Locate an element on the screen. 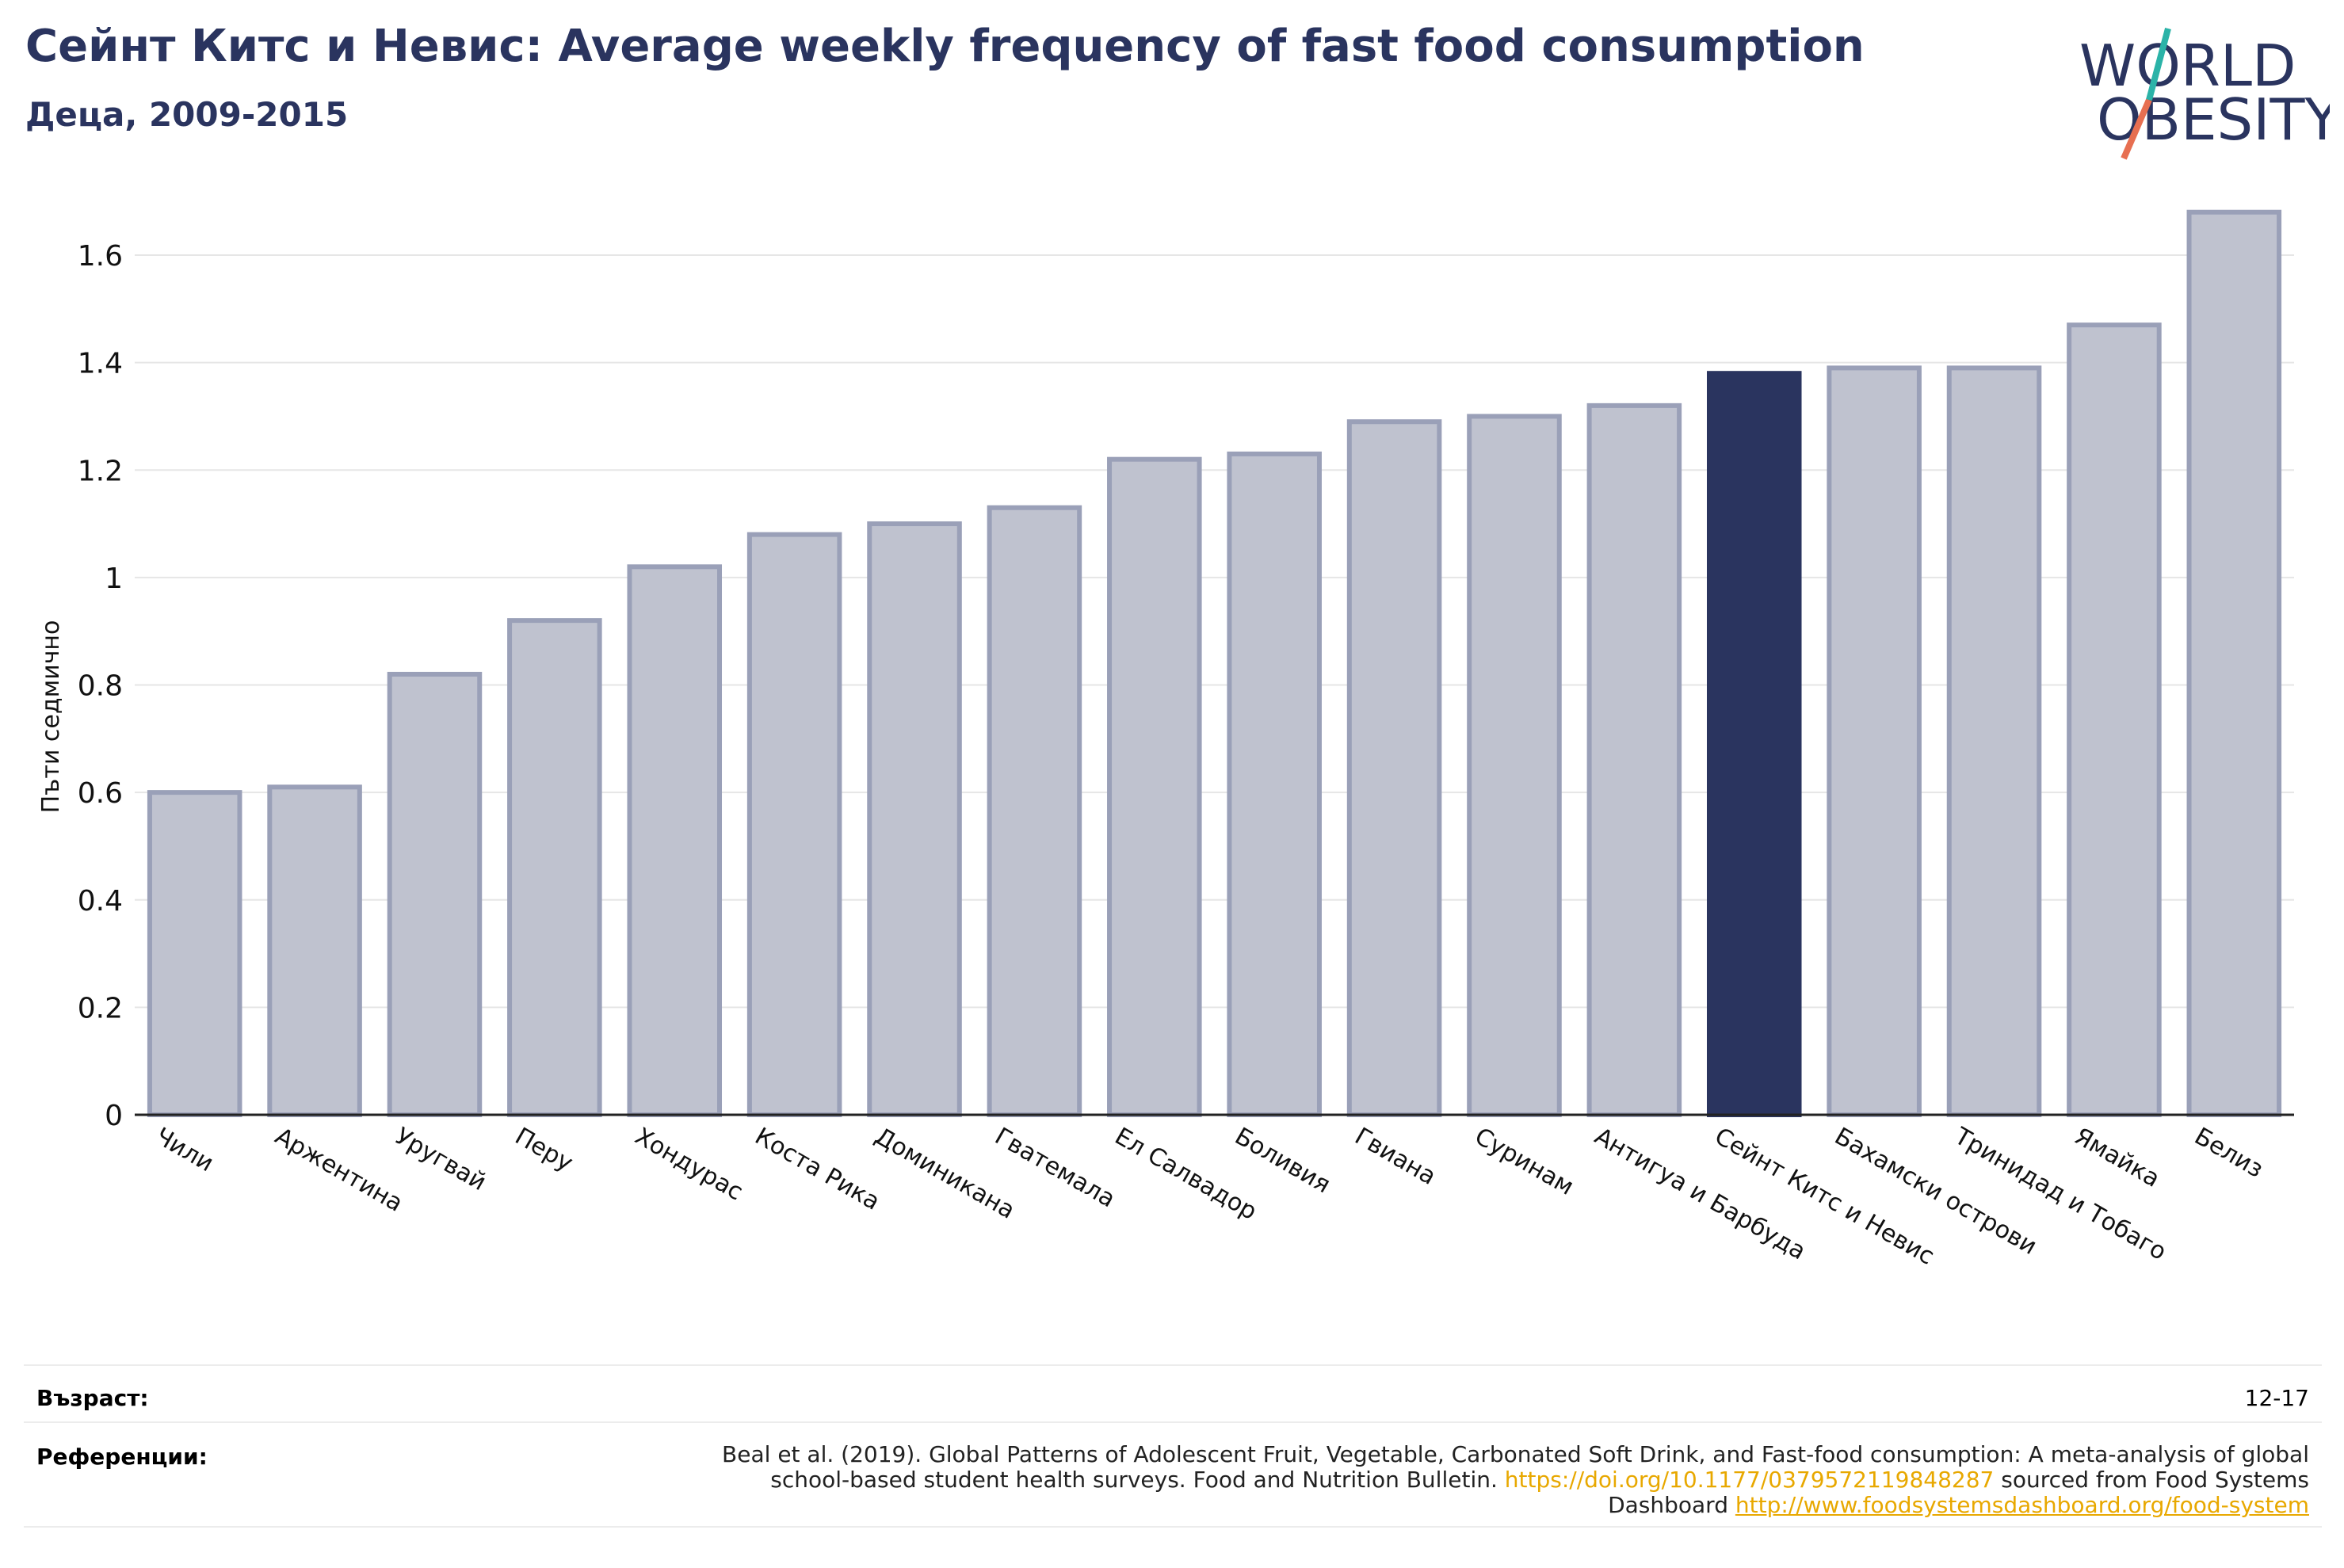 This screenshot has width=2344, height=1568. doi-link: https://doi.org/10.1177/0379572119848287 is located at coordinates (1750, 1480).